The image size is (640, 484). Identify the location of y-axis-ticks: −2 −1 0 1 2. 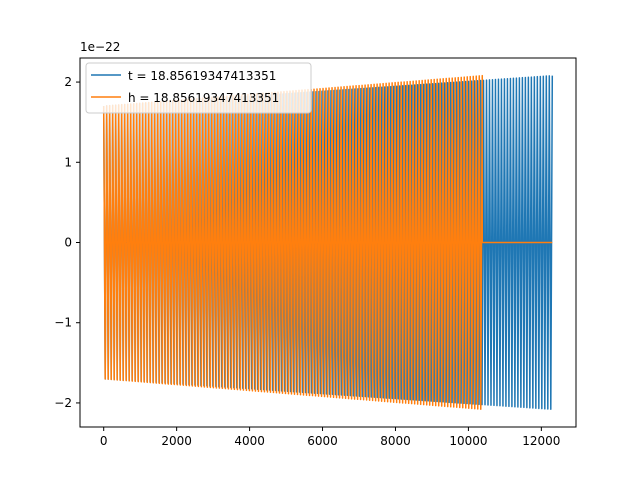
(67, 242).